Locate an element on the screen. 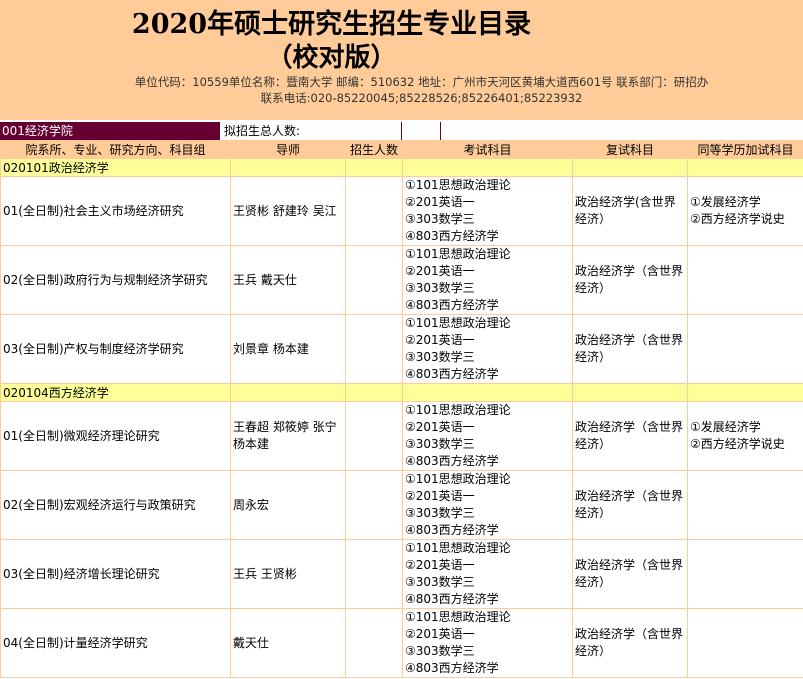 This screenshot has width=803, height=679. major-row: 020101政治经济学 is located at coordinates (401, 167).